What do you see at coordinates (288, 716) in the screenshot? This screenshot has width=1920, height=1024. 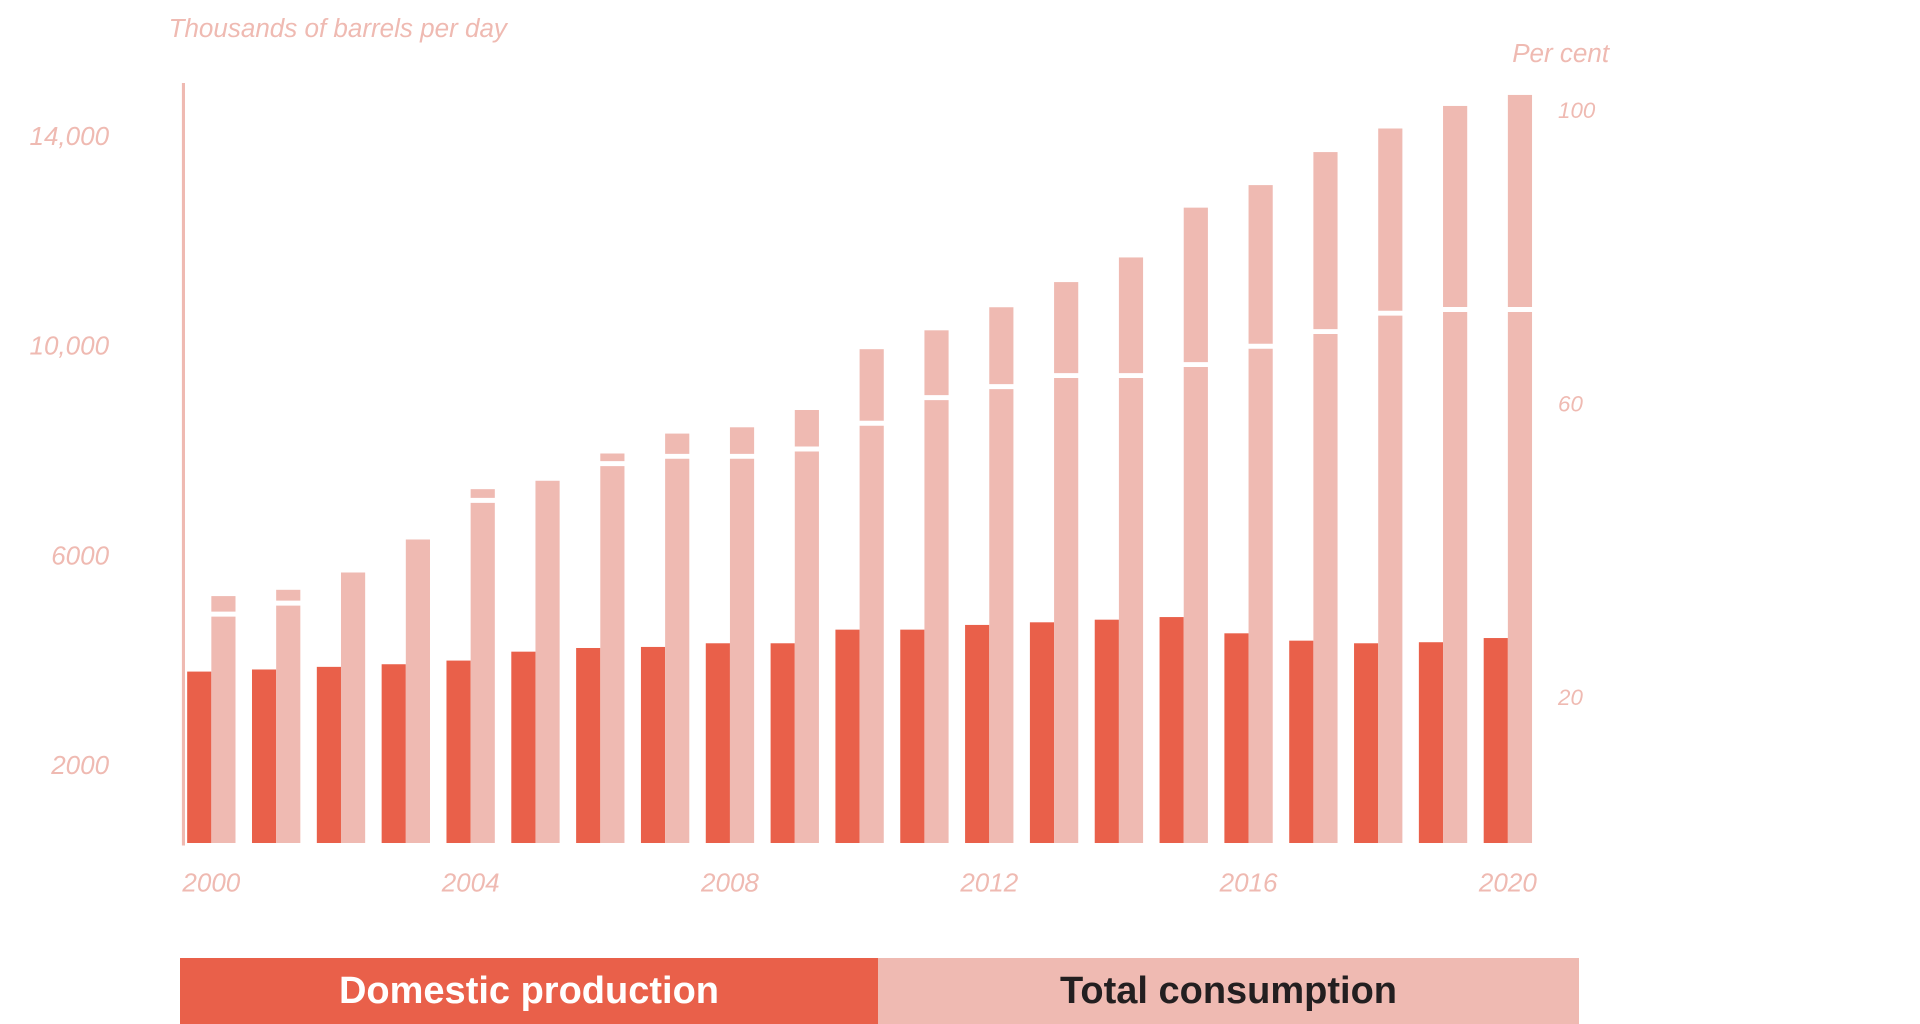 I see `bar-total-consumption-2001` at bounding box center [288, 716].